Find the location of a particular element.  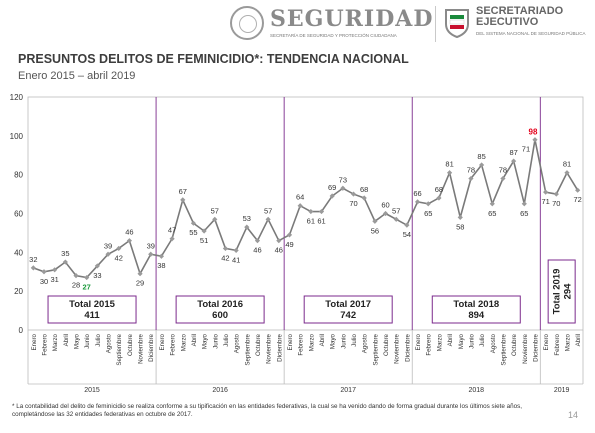

year-total-value: 894 is located at coordinates (476, 315).